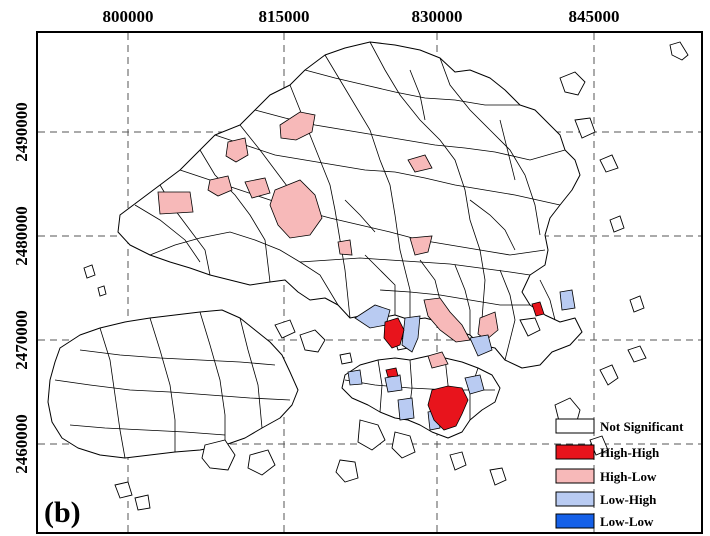 Image resolution: width=710 pixels, height=536 pixels. Describe the element at coordinates (642, 426) in the screenshot. I see `legend-label-not-significant: Not Significant` at that location.